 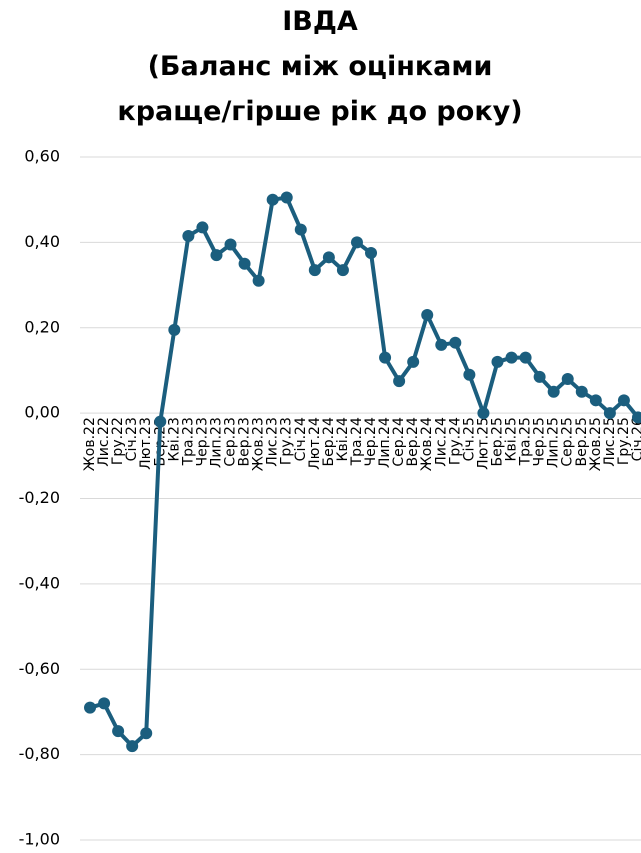 I want to click on x-tick-label: Бер.25, so click(x=497, y=441).